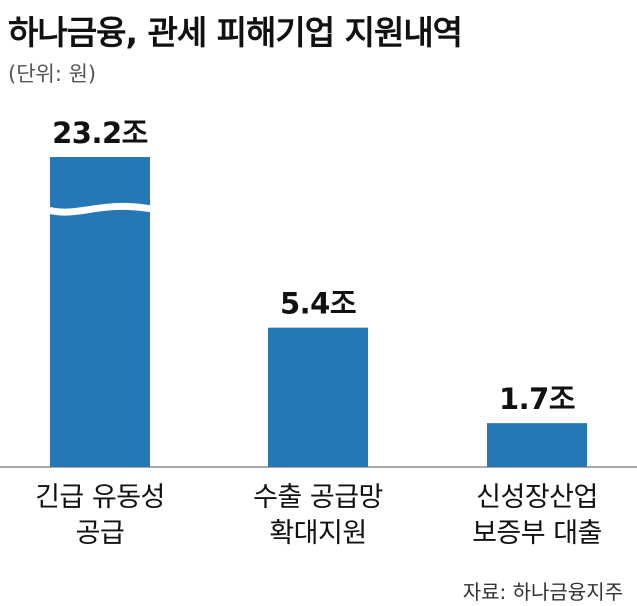 This screenshot has width=637, height=606. I want to click on category-label-2-line-1: 수출 공급망, so click(318, 497).